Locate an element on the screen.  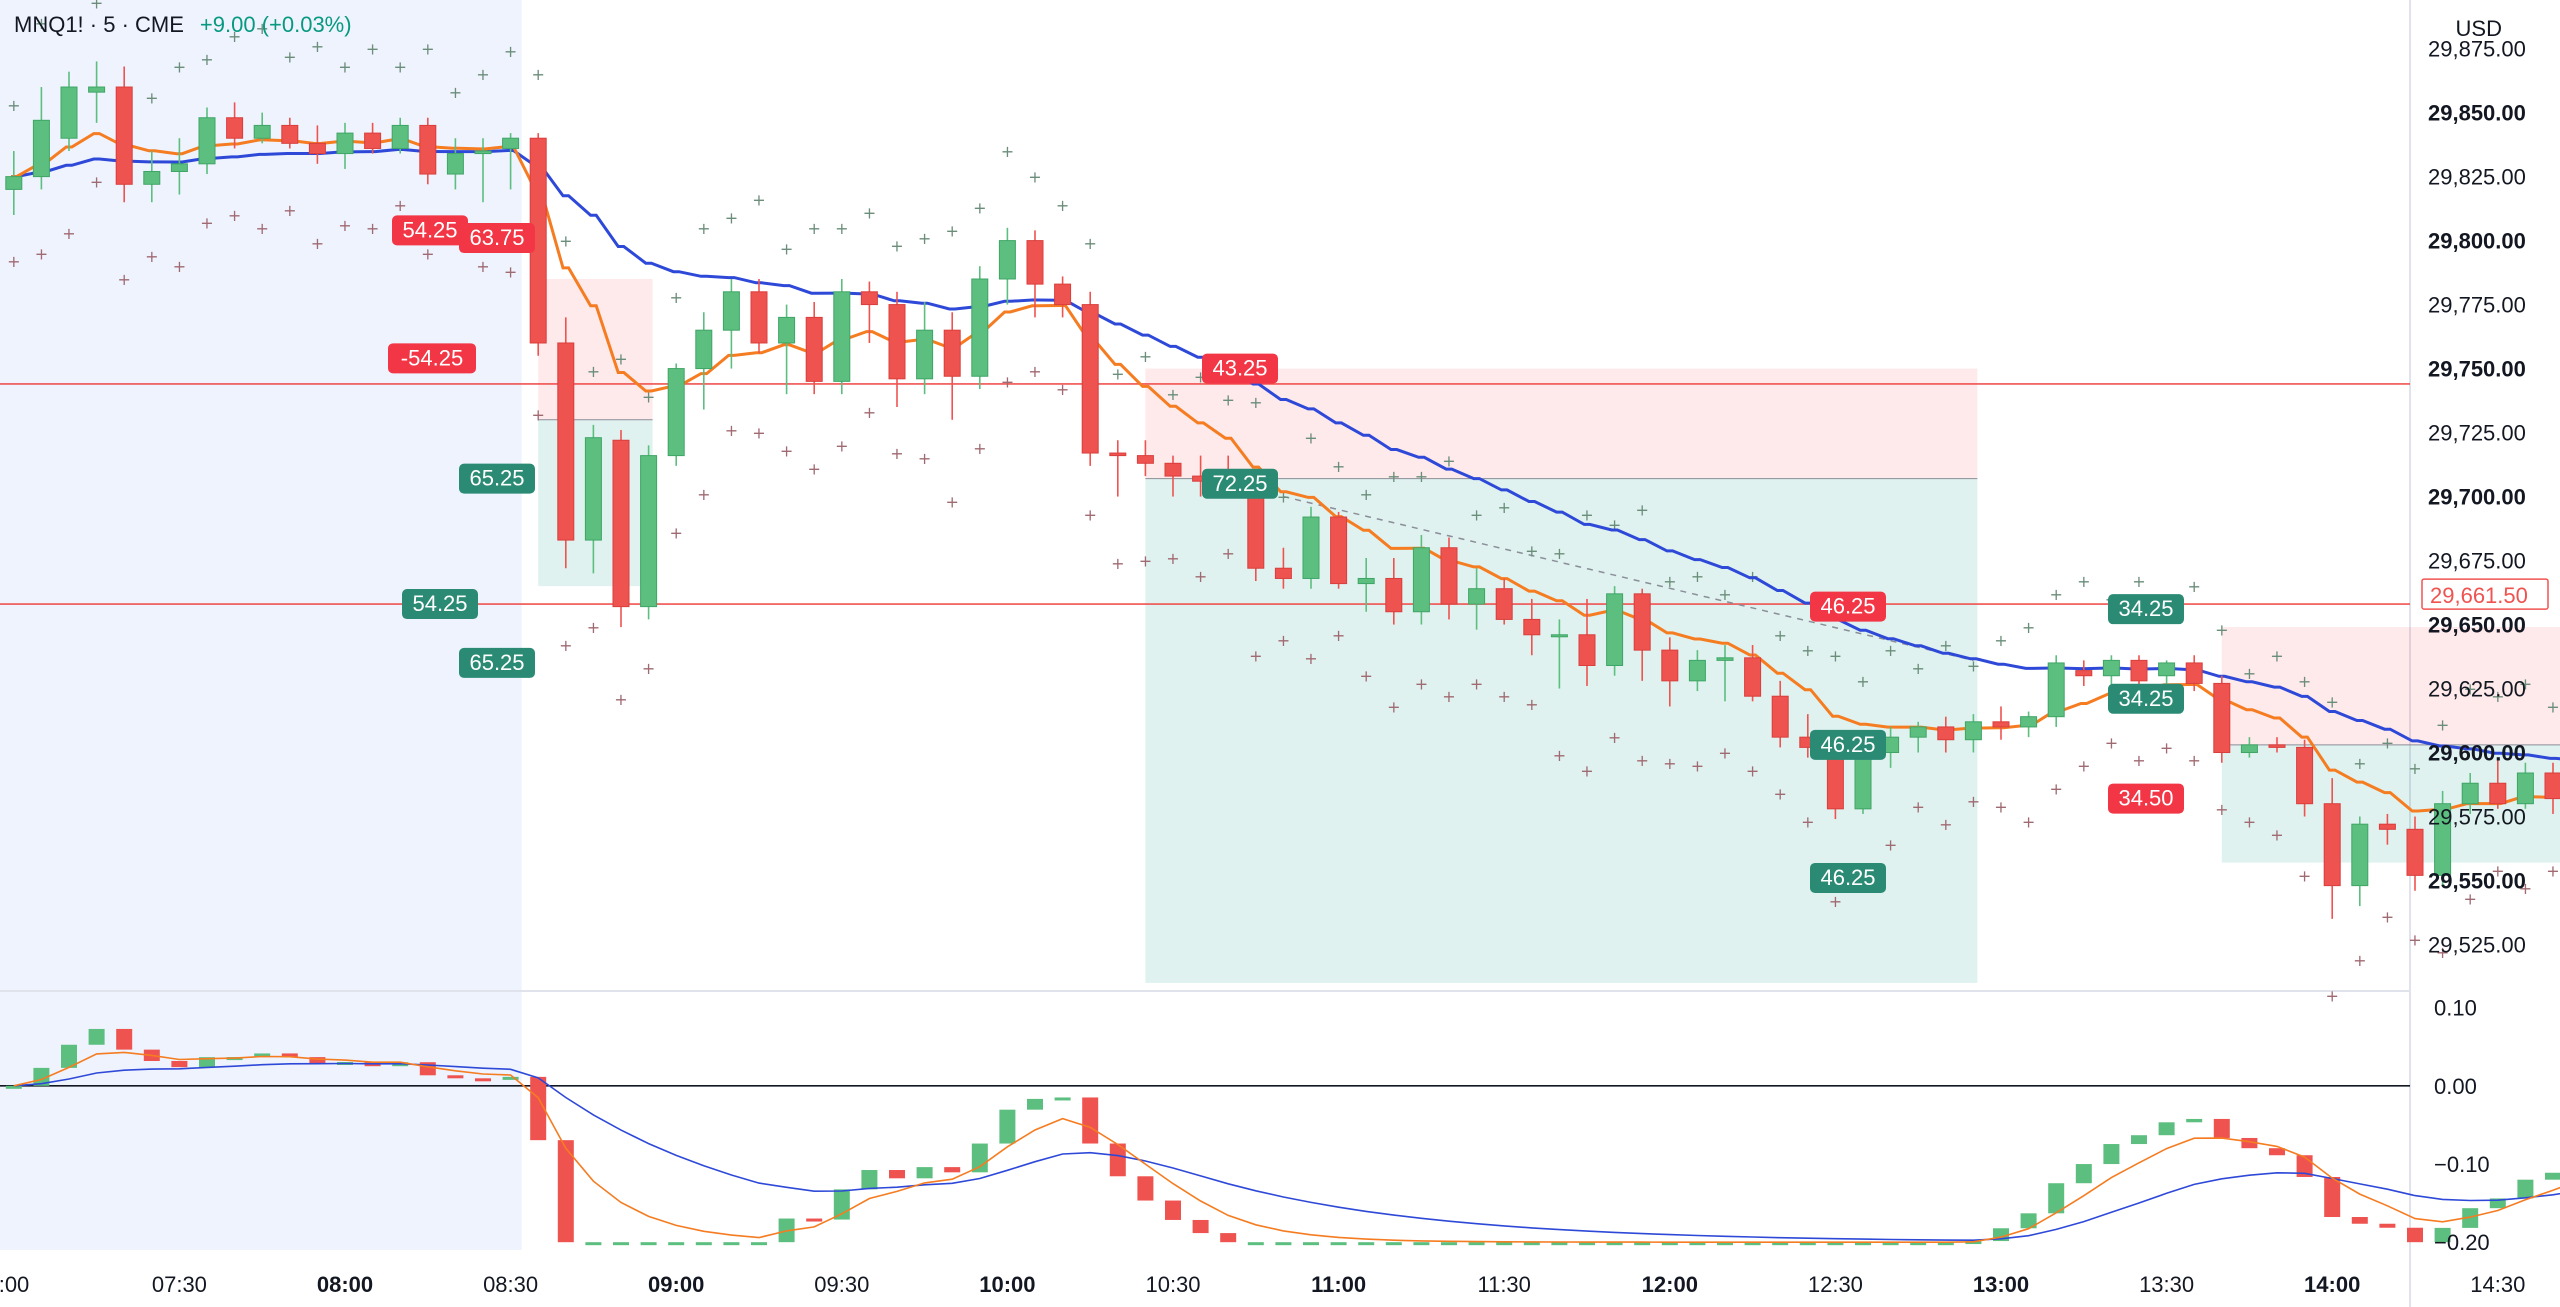
pnl-tag-text: 72.25 is located at coordinates (1239, 483).